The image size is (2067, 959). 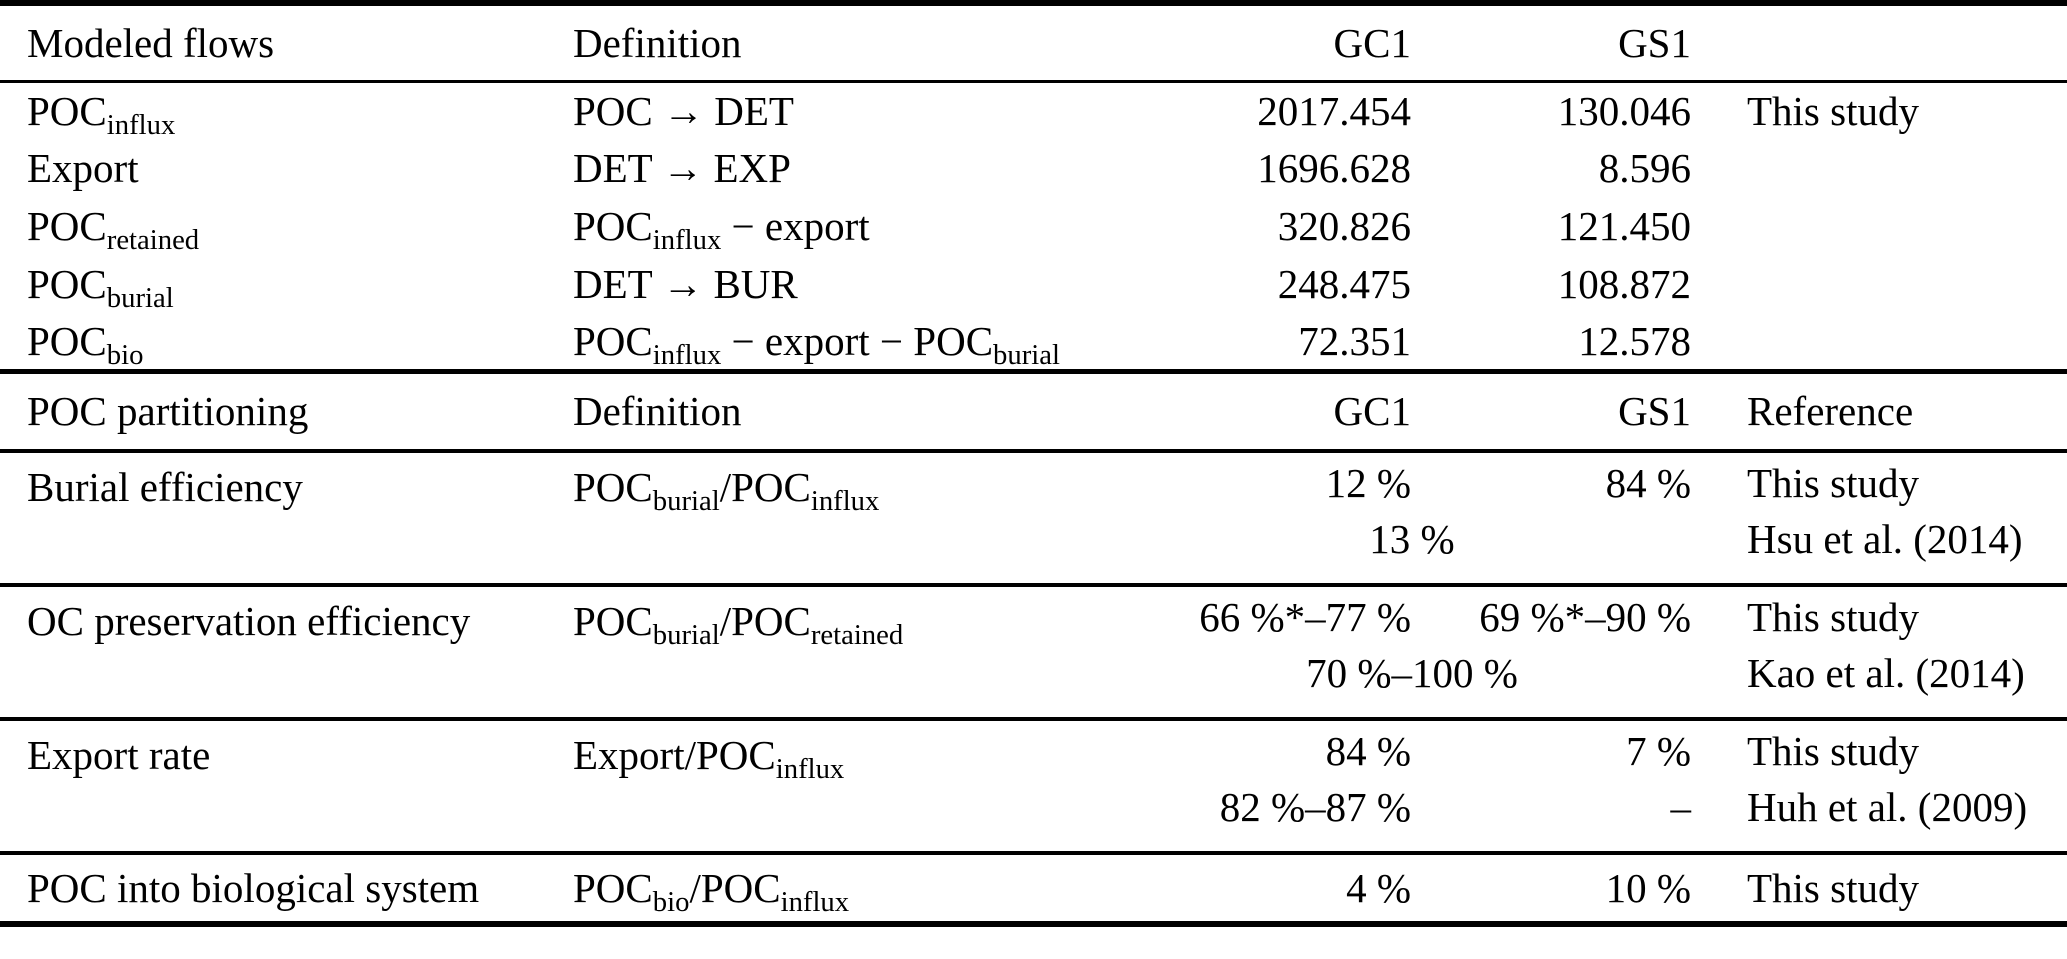 I want to click on definition-cell: DET → BUR, so click(x=685, y=284).